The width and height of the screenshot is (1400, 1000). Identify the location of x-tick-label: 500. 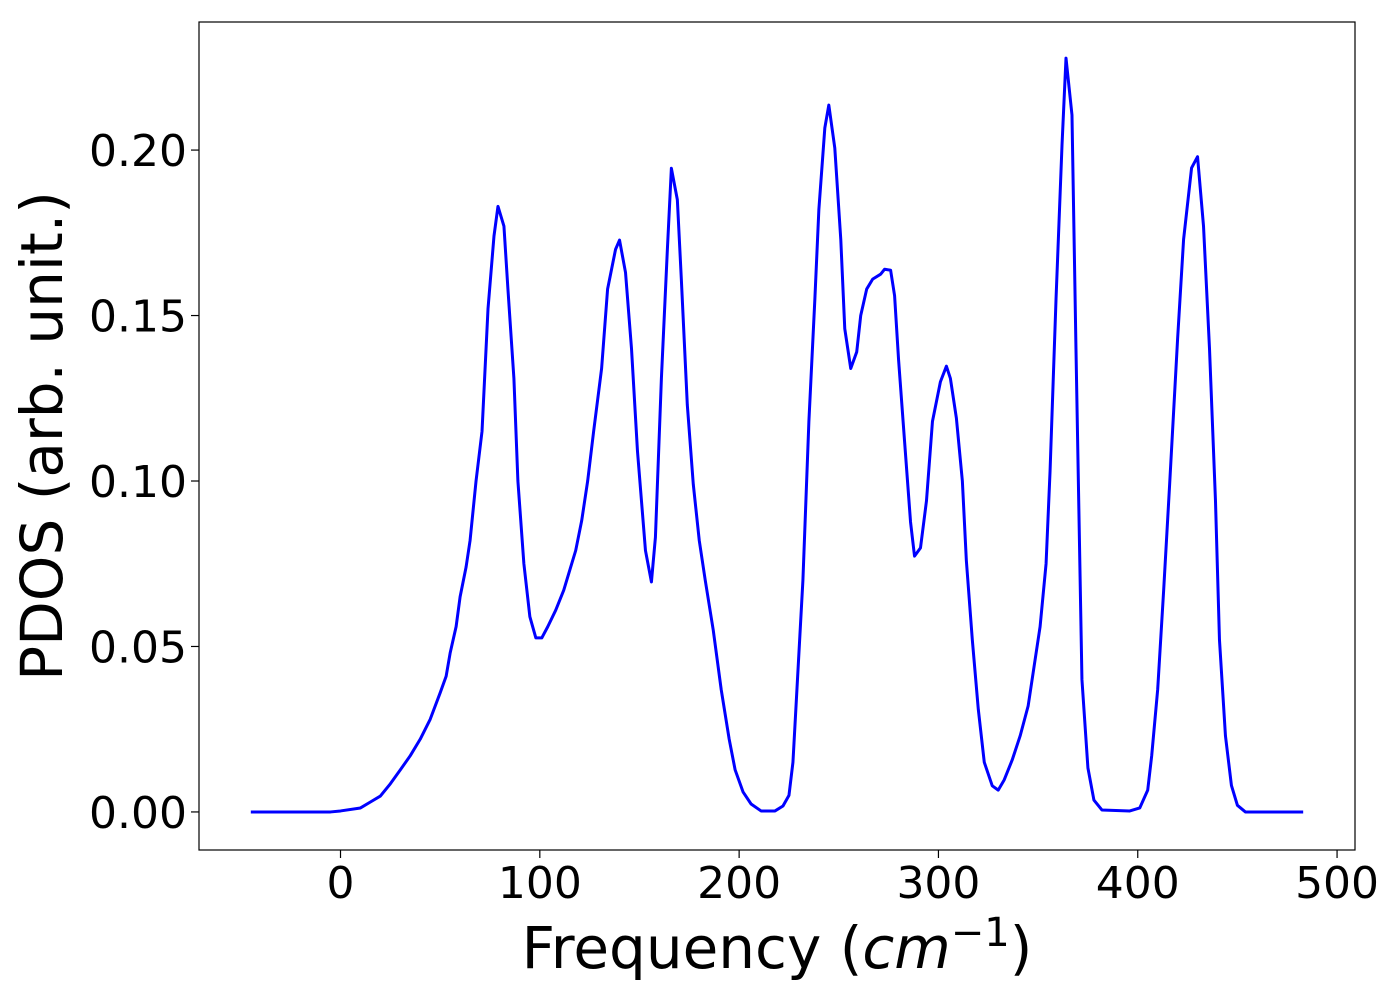
(1337, 883).